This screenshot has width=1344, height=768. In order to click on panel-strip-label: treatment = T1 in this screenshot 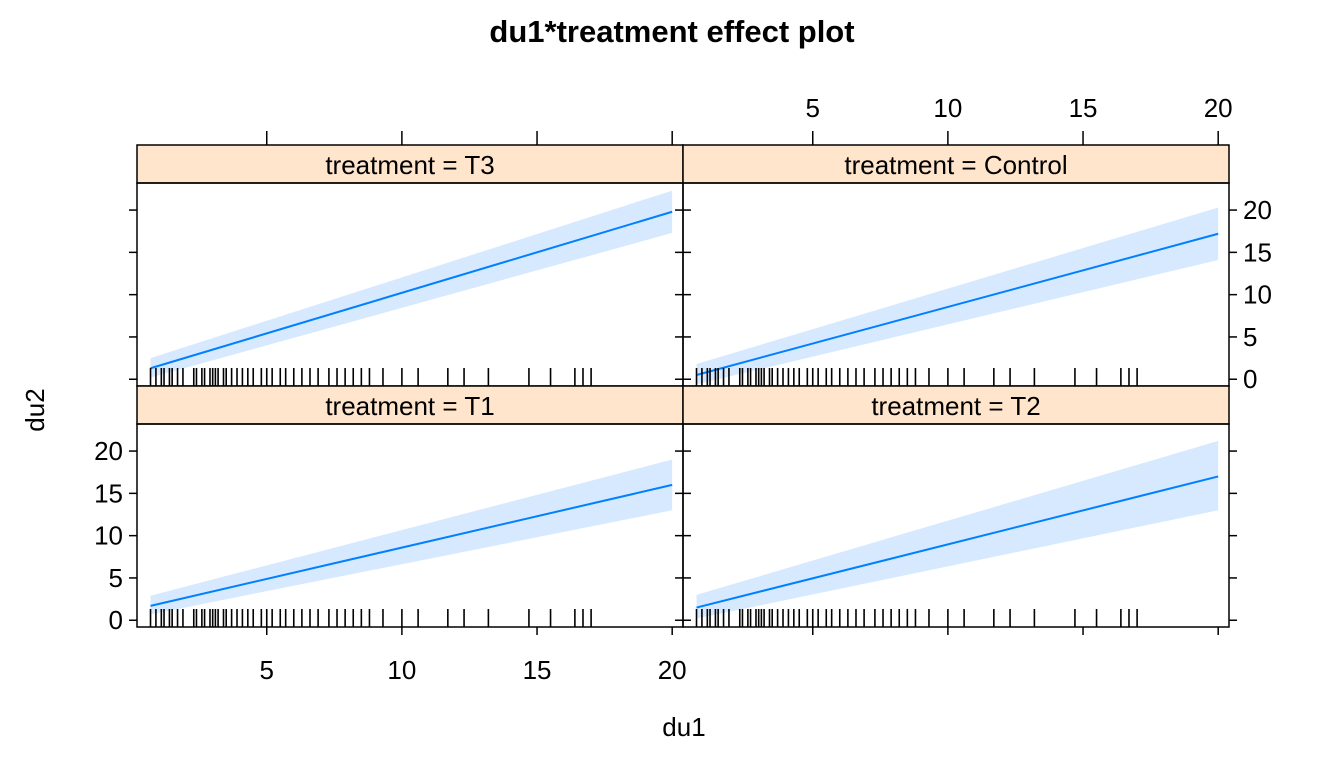, I will do `click(409, 406)`.